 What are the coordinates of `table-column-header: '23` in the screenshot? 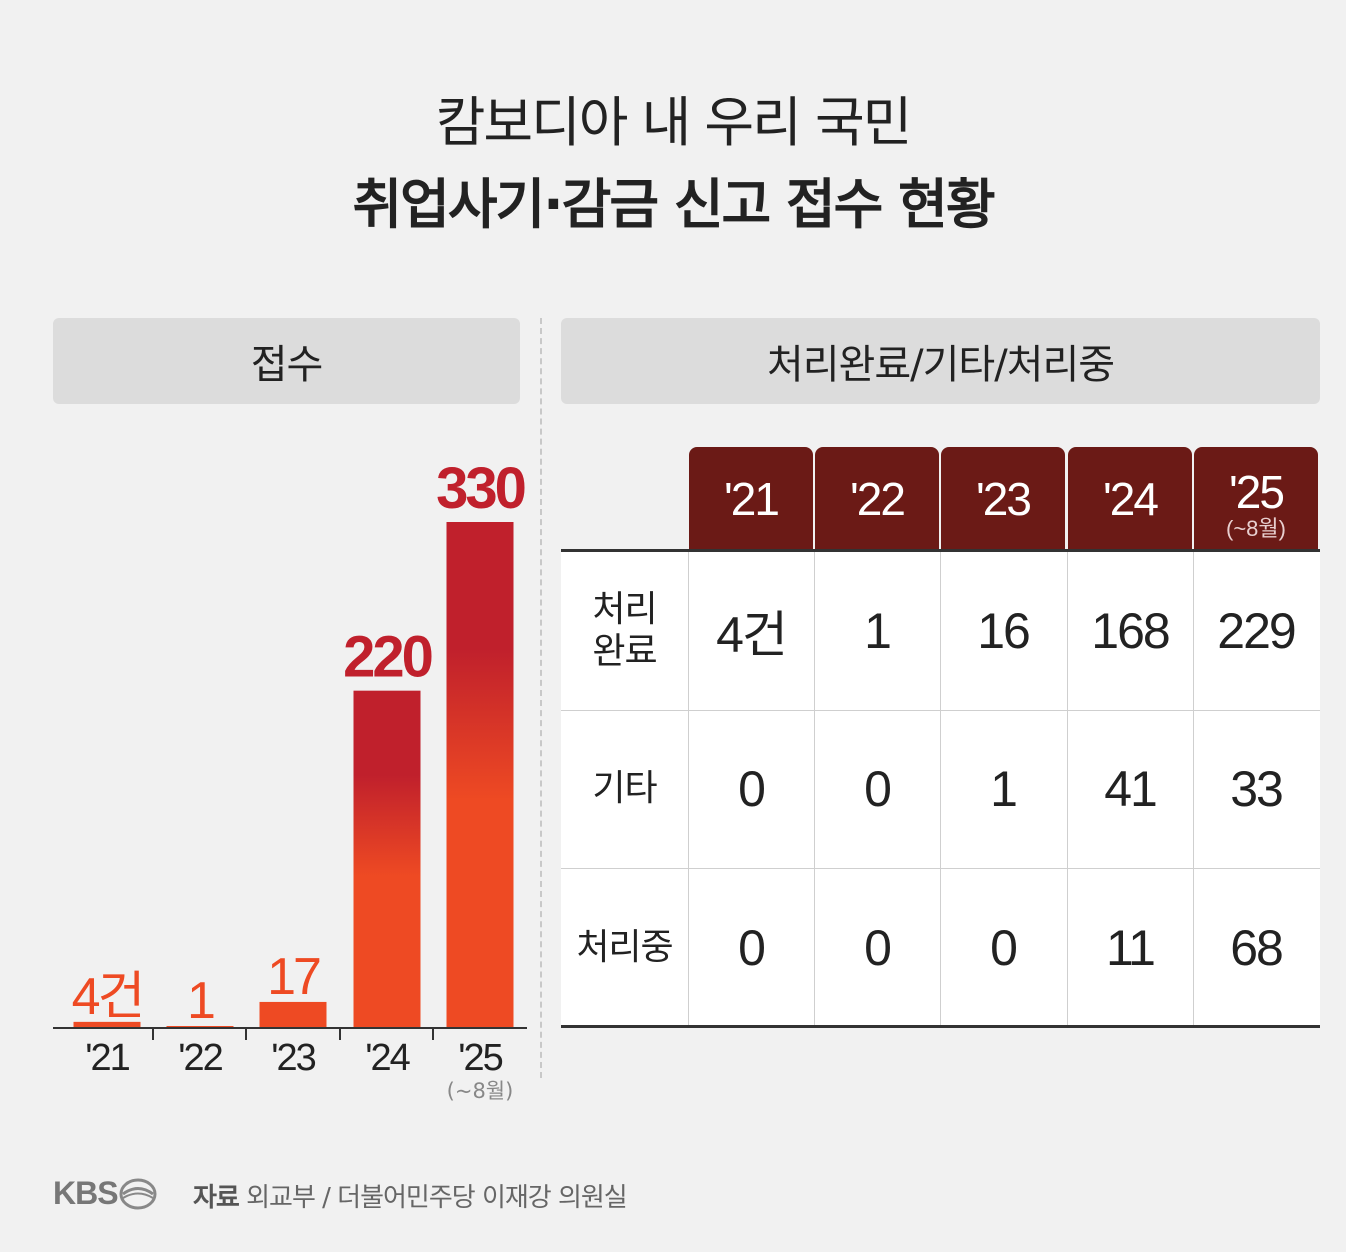 It's located at (1003, 499).